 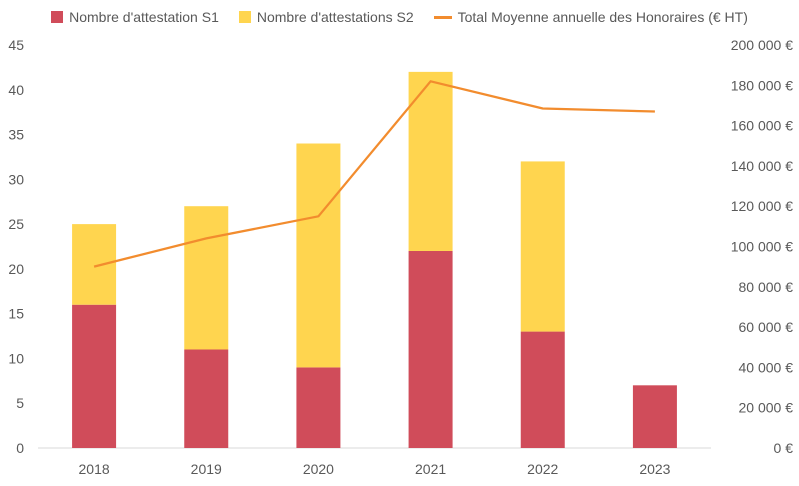 What do you see at coordinates (94, 469) in the screenshot?
I see `x-tick-label: 2018` at bounding box center [94, 469].